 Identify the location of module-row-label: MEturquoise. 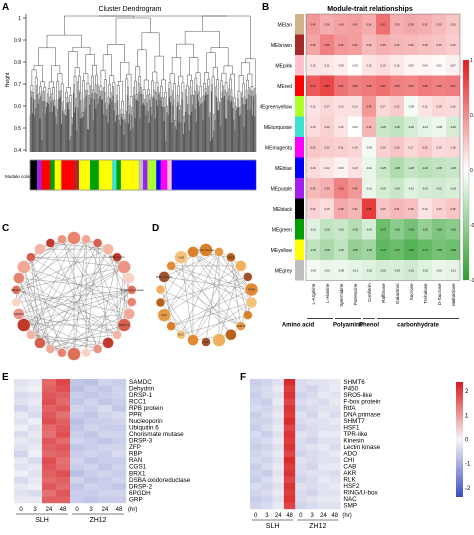
(278, 128).